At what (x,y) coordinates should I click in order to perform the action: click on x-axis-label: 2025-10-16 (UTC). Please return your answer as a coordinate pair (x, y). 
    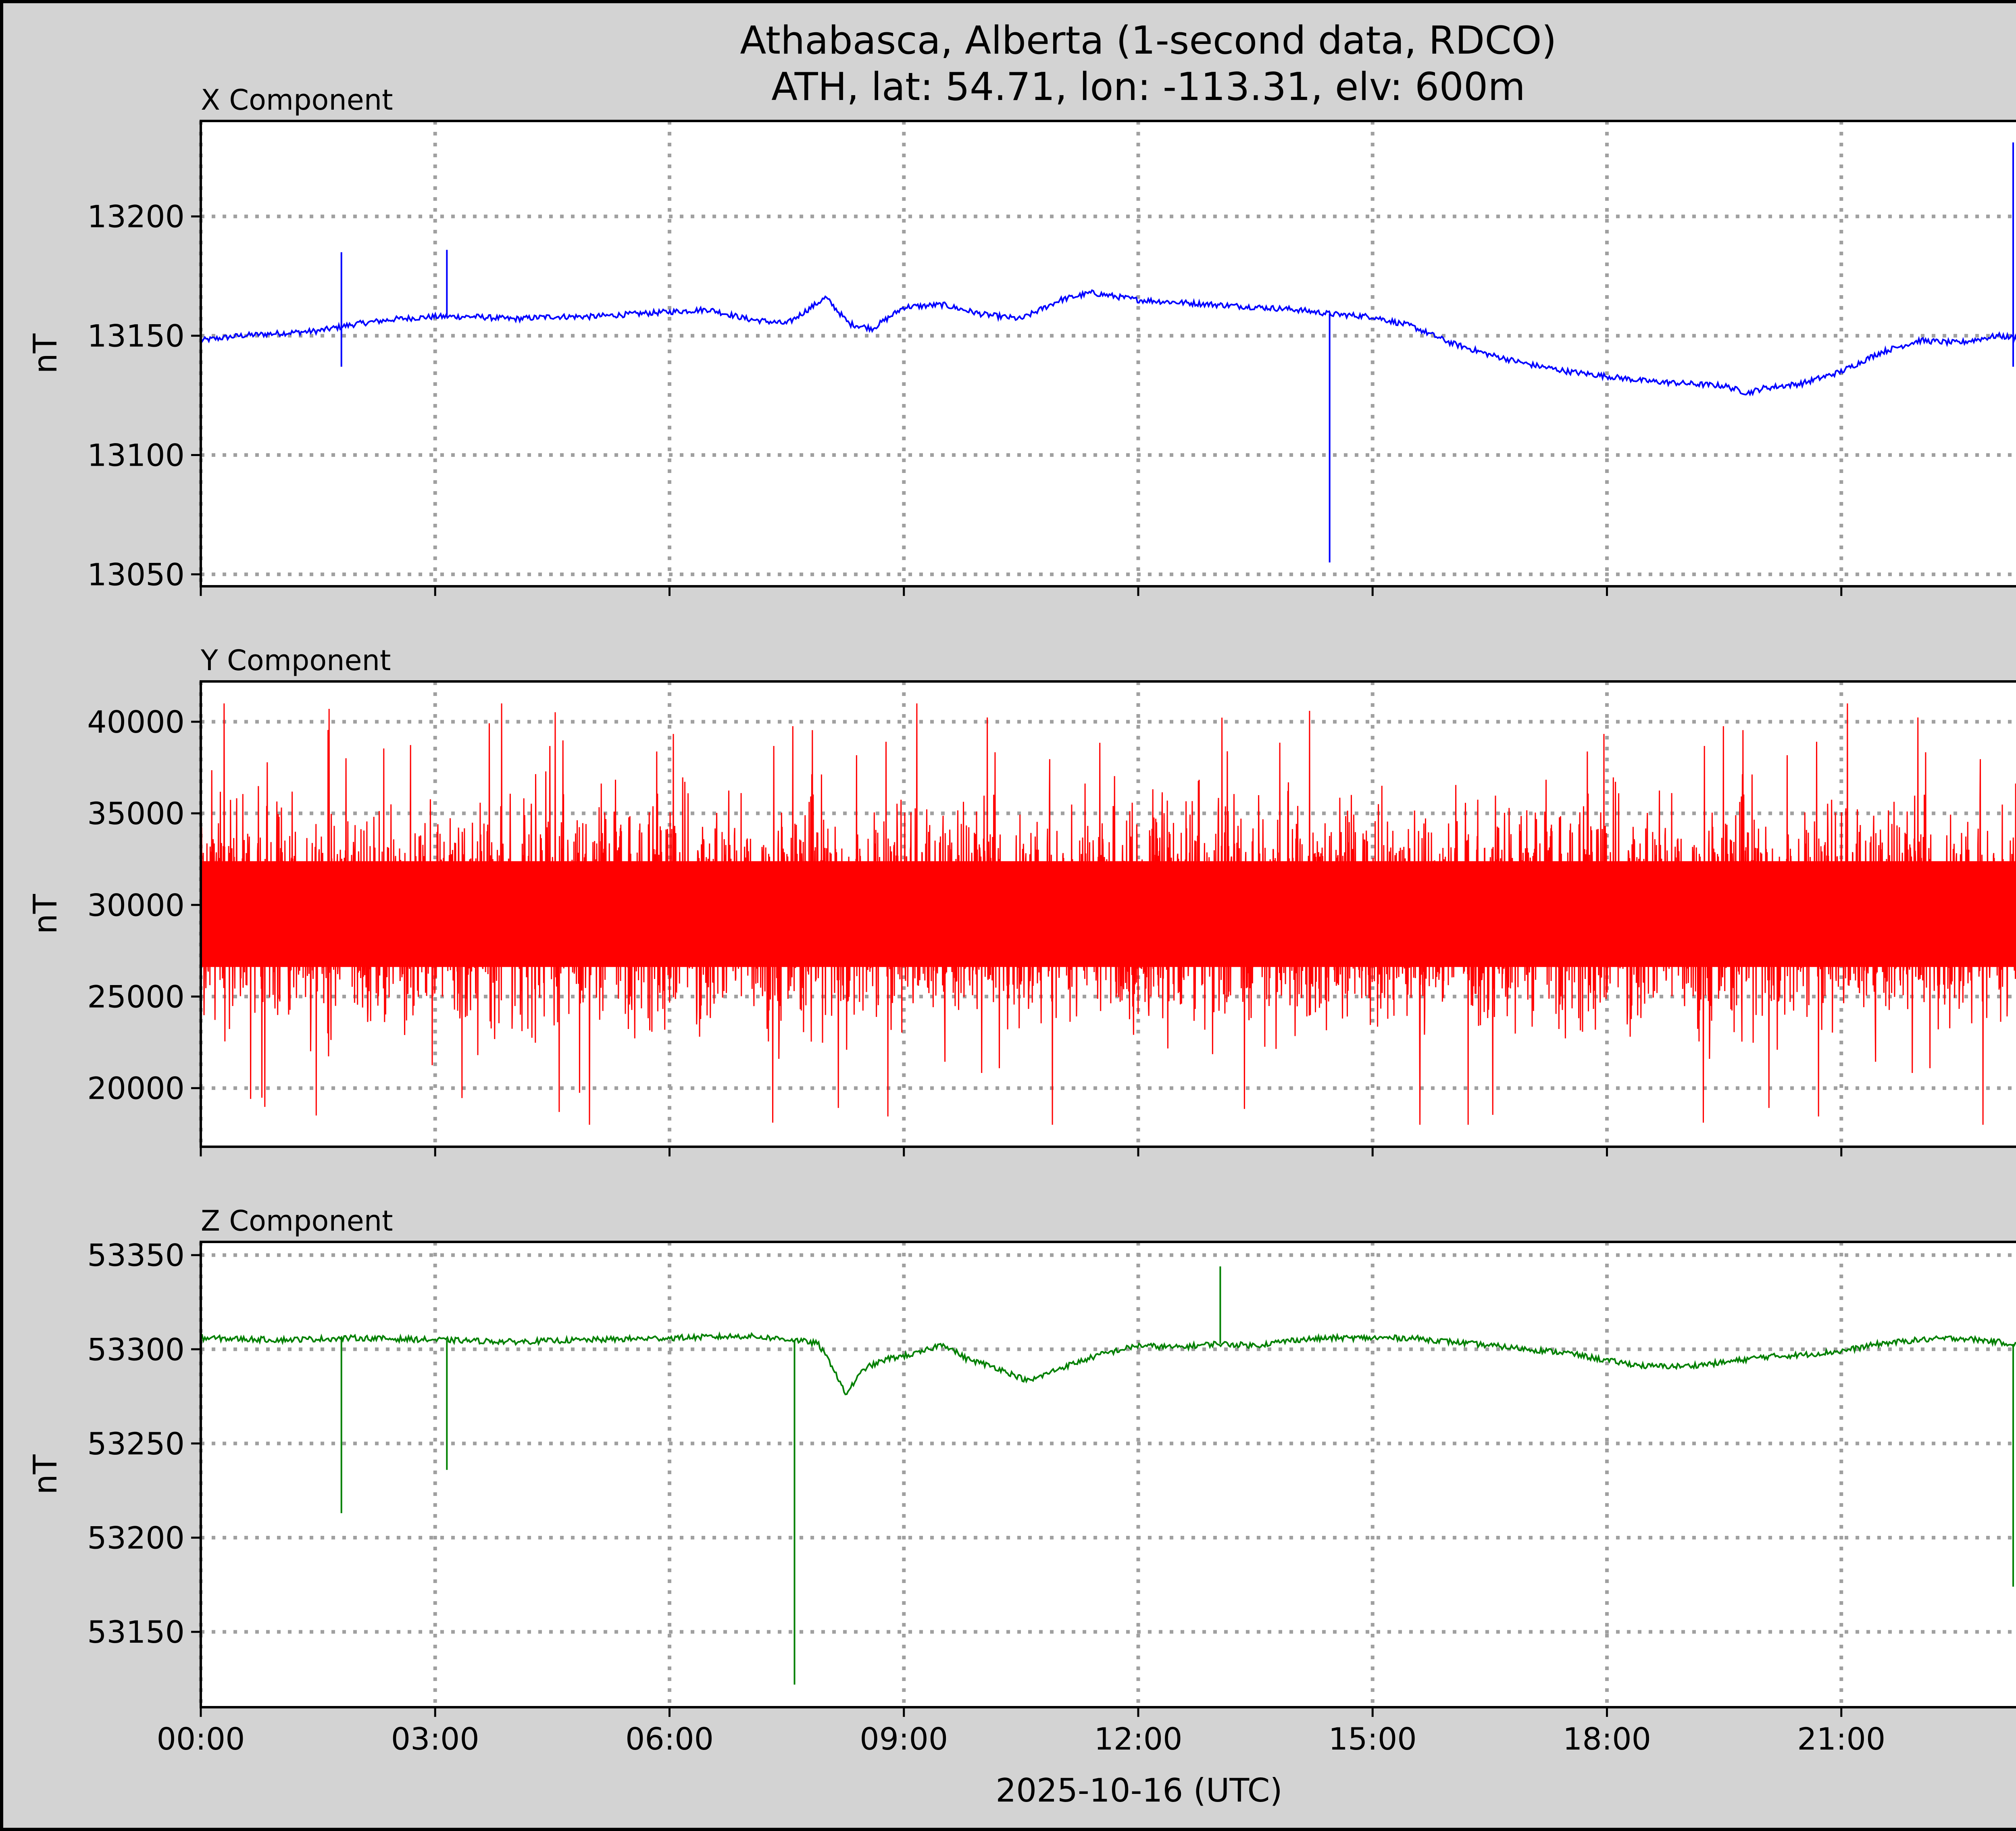
    Looking at the image, I should click on (1139, 1790).